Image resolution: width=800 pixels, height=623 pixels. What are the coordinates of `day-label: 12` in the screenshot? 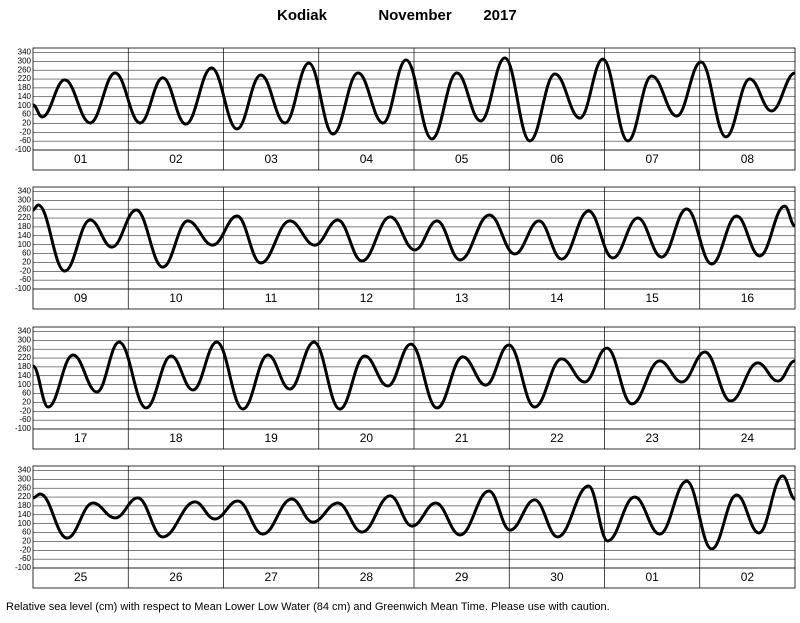 It's located at (367, 298).